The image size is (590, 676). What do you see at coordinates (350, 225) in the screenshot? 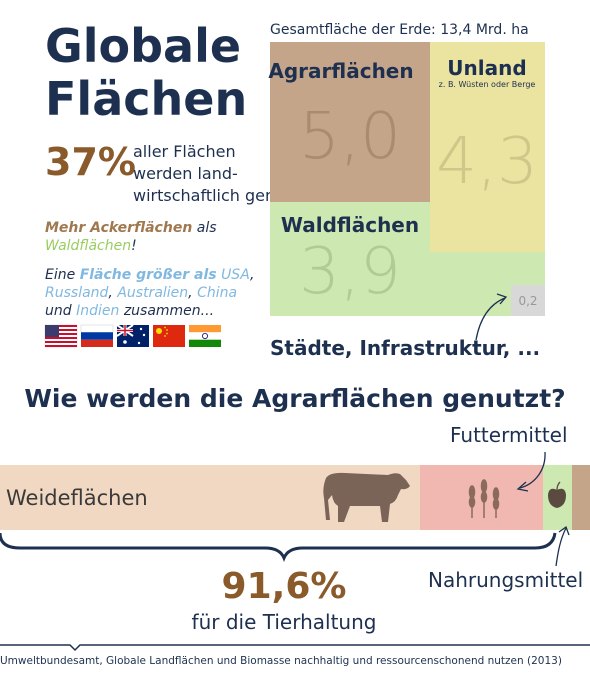
I see `block-label: Waldflächen` at bounding box center [350, 225].